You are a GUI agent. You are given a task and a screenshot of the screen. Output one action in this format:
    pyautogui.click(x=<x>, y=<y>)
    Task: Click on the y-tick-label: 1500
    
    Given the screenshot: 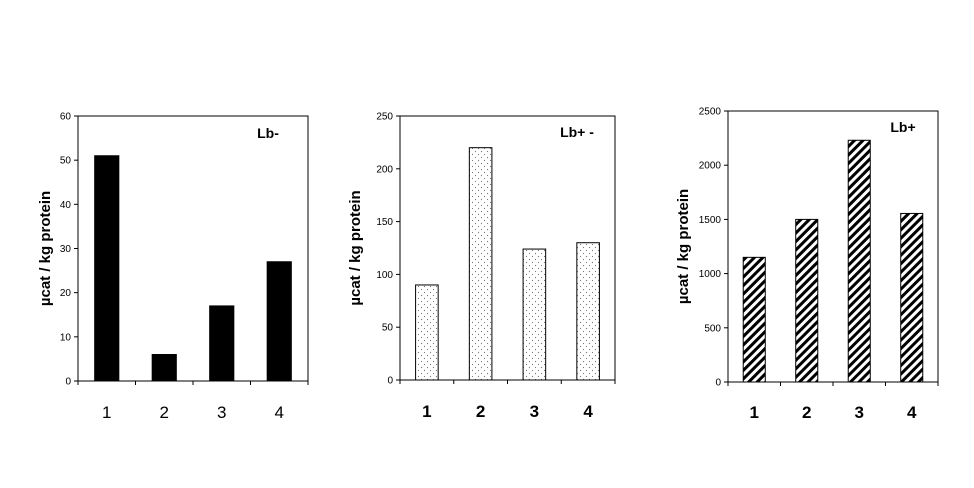 What is the action you would take?
    pyautogui.click(x=710, y=220)
    